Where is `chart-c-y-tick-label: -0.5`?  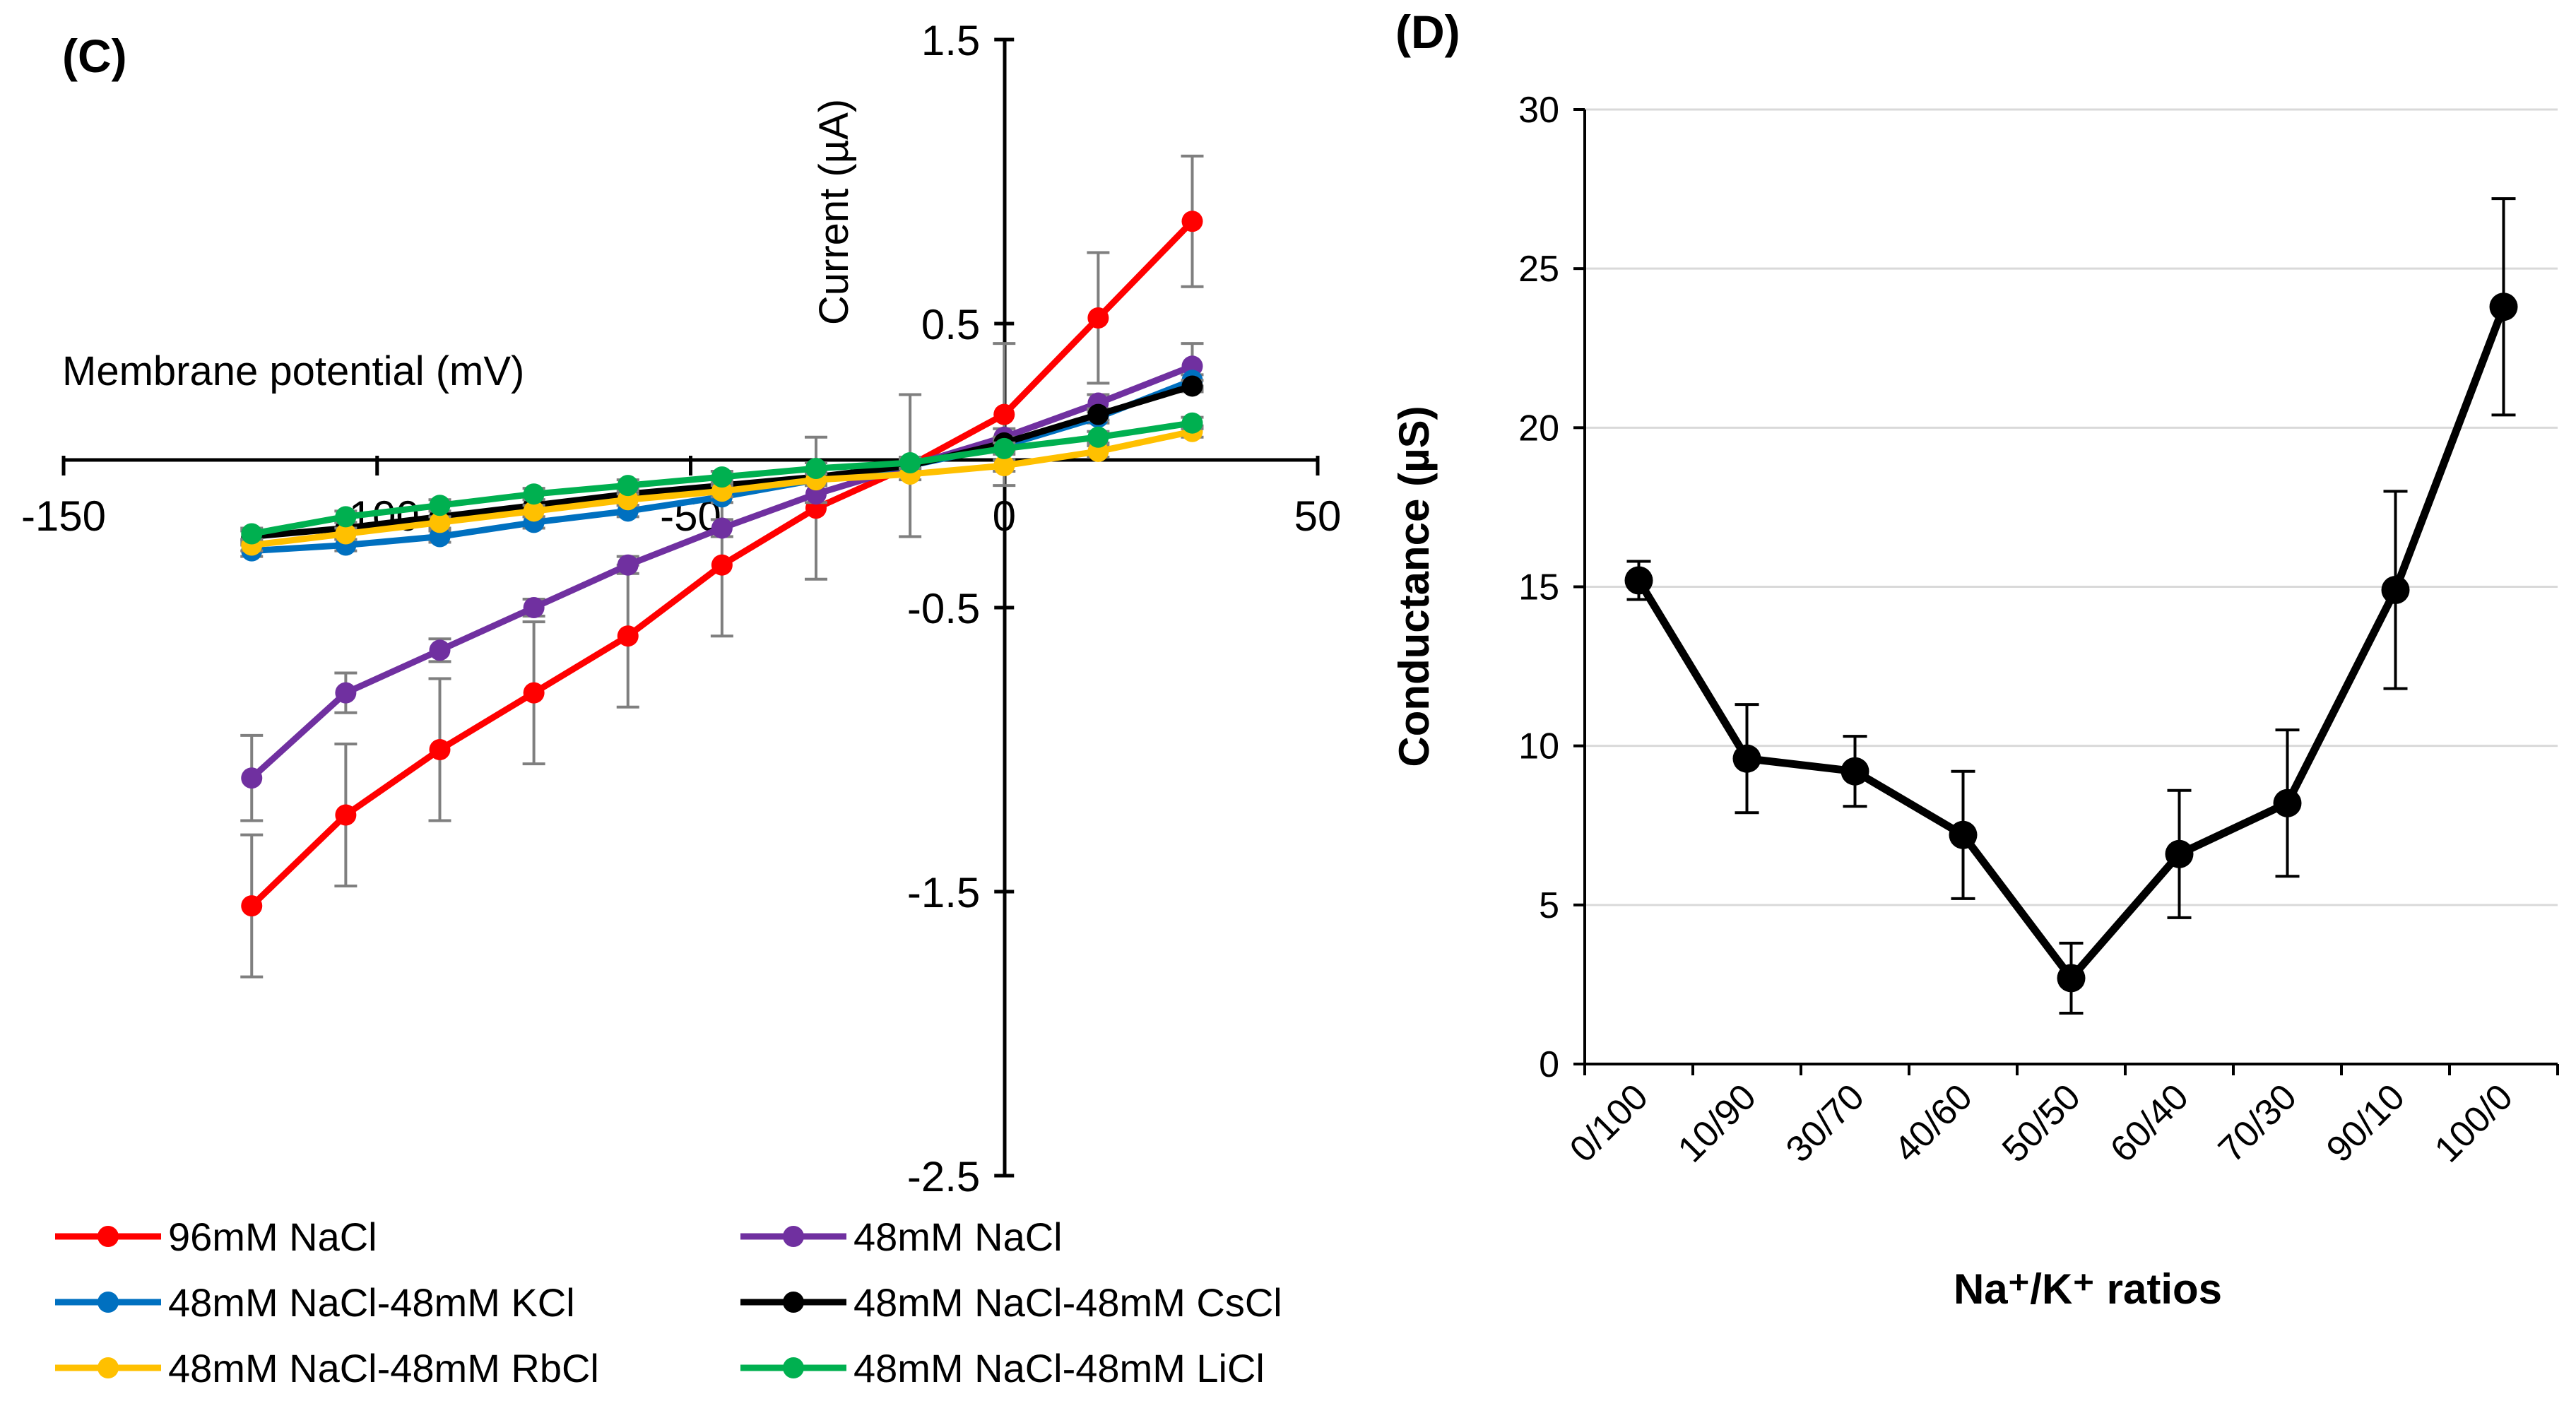
chart-c-y-tick-label: -0.5 is located at coordinates (943, 608).